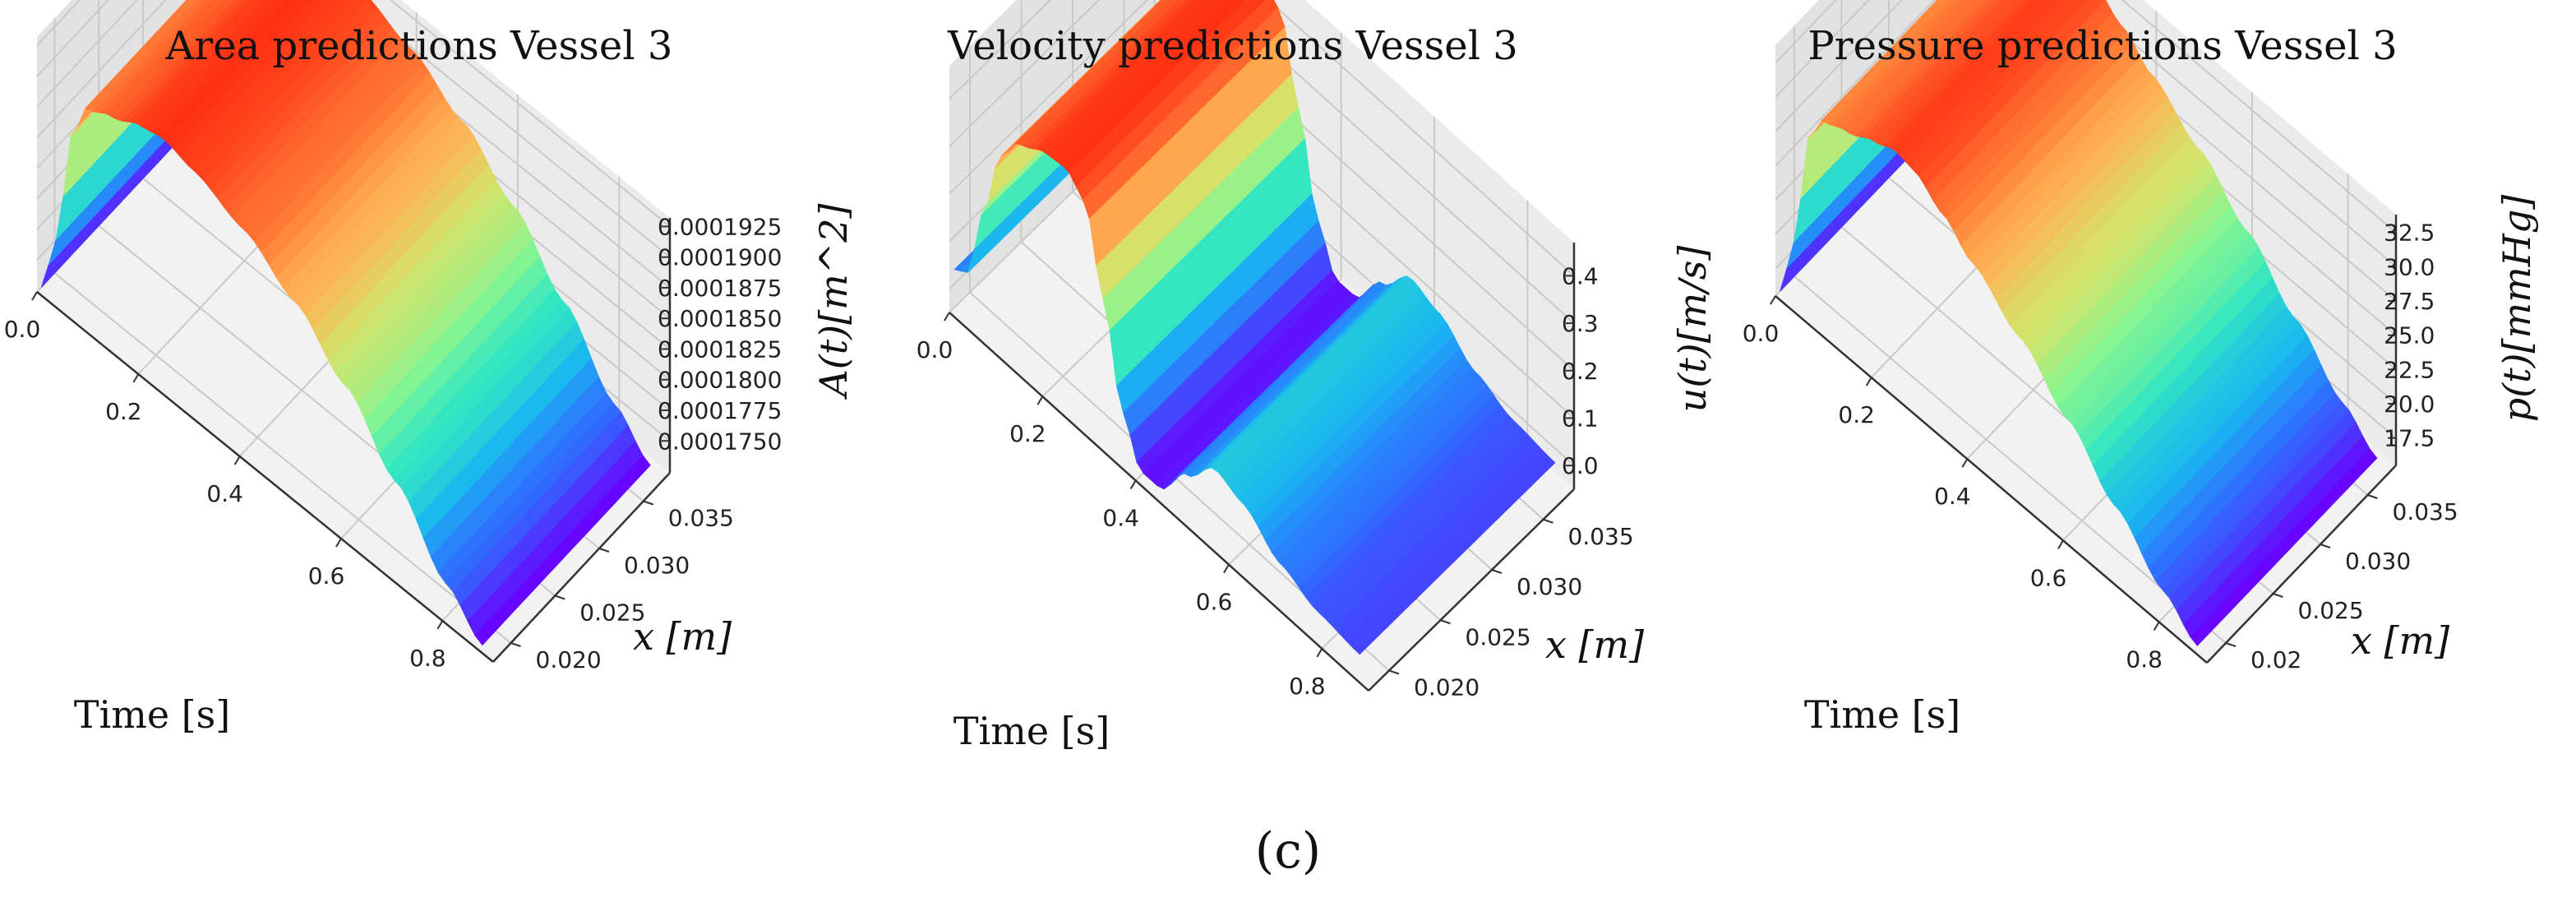 This screenshot has width=2576, height=916. I want to click on y-tick-label: 0.020, so click(1447, 687).